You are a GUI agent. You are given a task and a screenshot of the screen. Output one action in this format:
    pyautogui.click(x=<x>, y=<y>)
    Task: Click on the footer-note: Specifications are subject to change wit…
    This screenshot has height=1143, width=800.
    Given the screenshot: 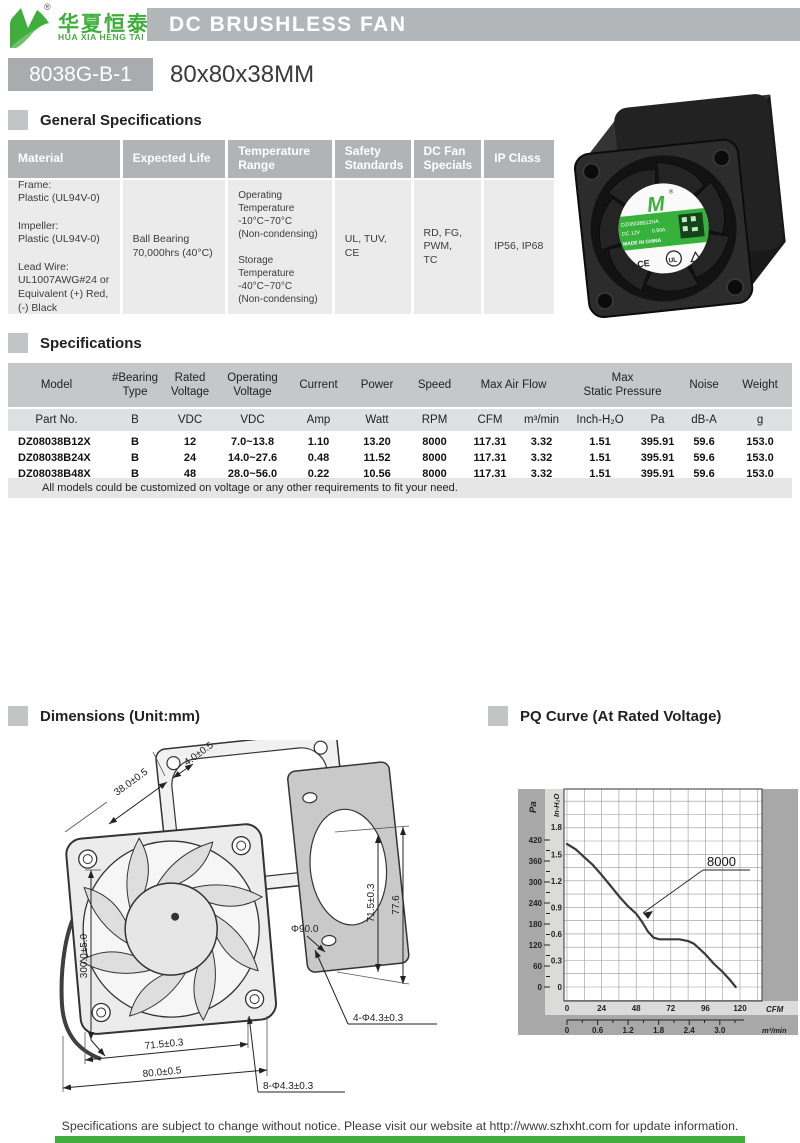 What is the action you would take?
    pyautogui.click(x=400, y=1126)
    